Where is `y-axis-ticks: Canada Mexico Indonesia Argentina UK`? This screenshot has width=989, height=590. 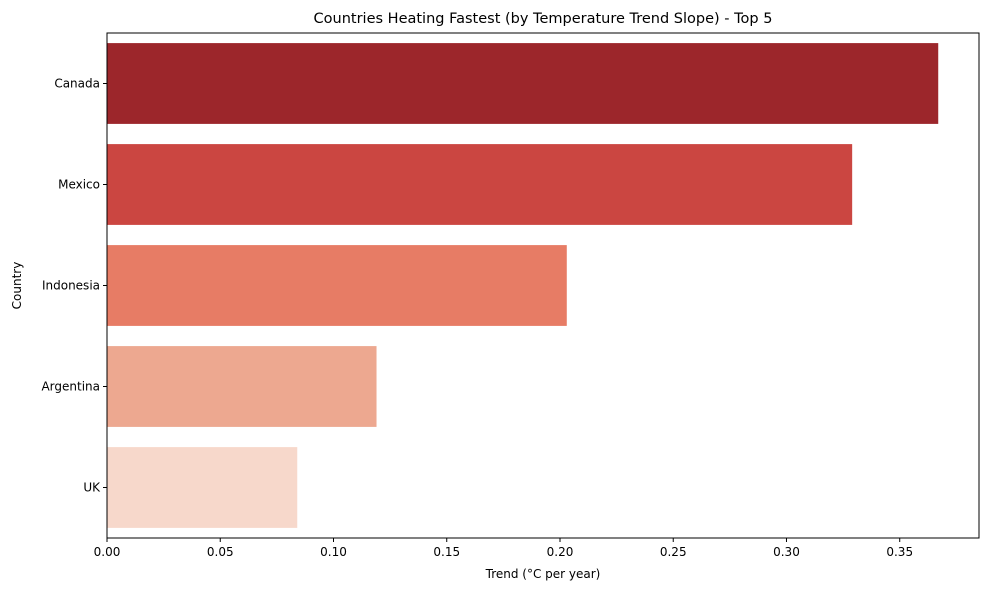
y-axis-ticks: Canada Mexico Indonesia Argentina UK is located at coordinates (74, 286).